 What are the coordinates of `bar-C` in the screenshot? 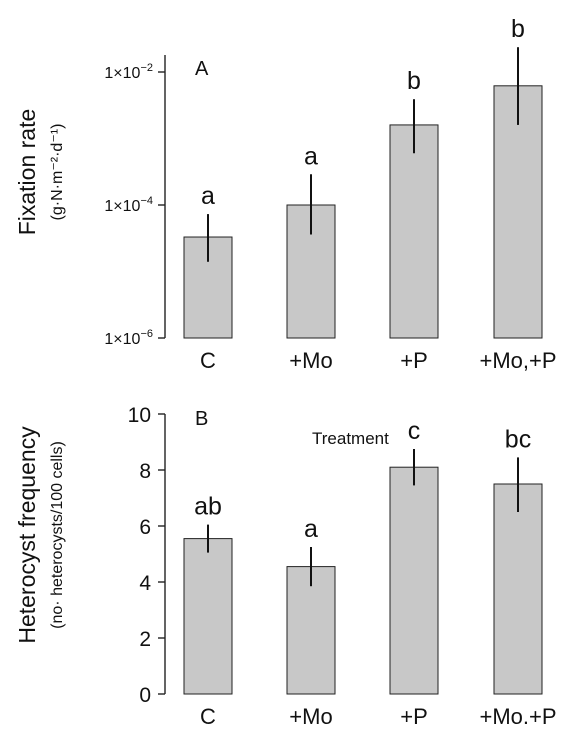 It's located at (208, 616).